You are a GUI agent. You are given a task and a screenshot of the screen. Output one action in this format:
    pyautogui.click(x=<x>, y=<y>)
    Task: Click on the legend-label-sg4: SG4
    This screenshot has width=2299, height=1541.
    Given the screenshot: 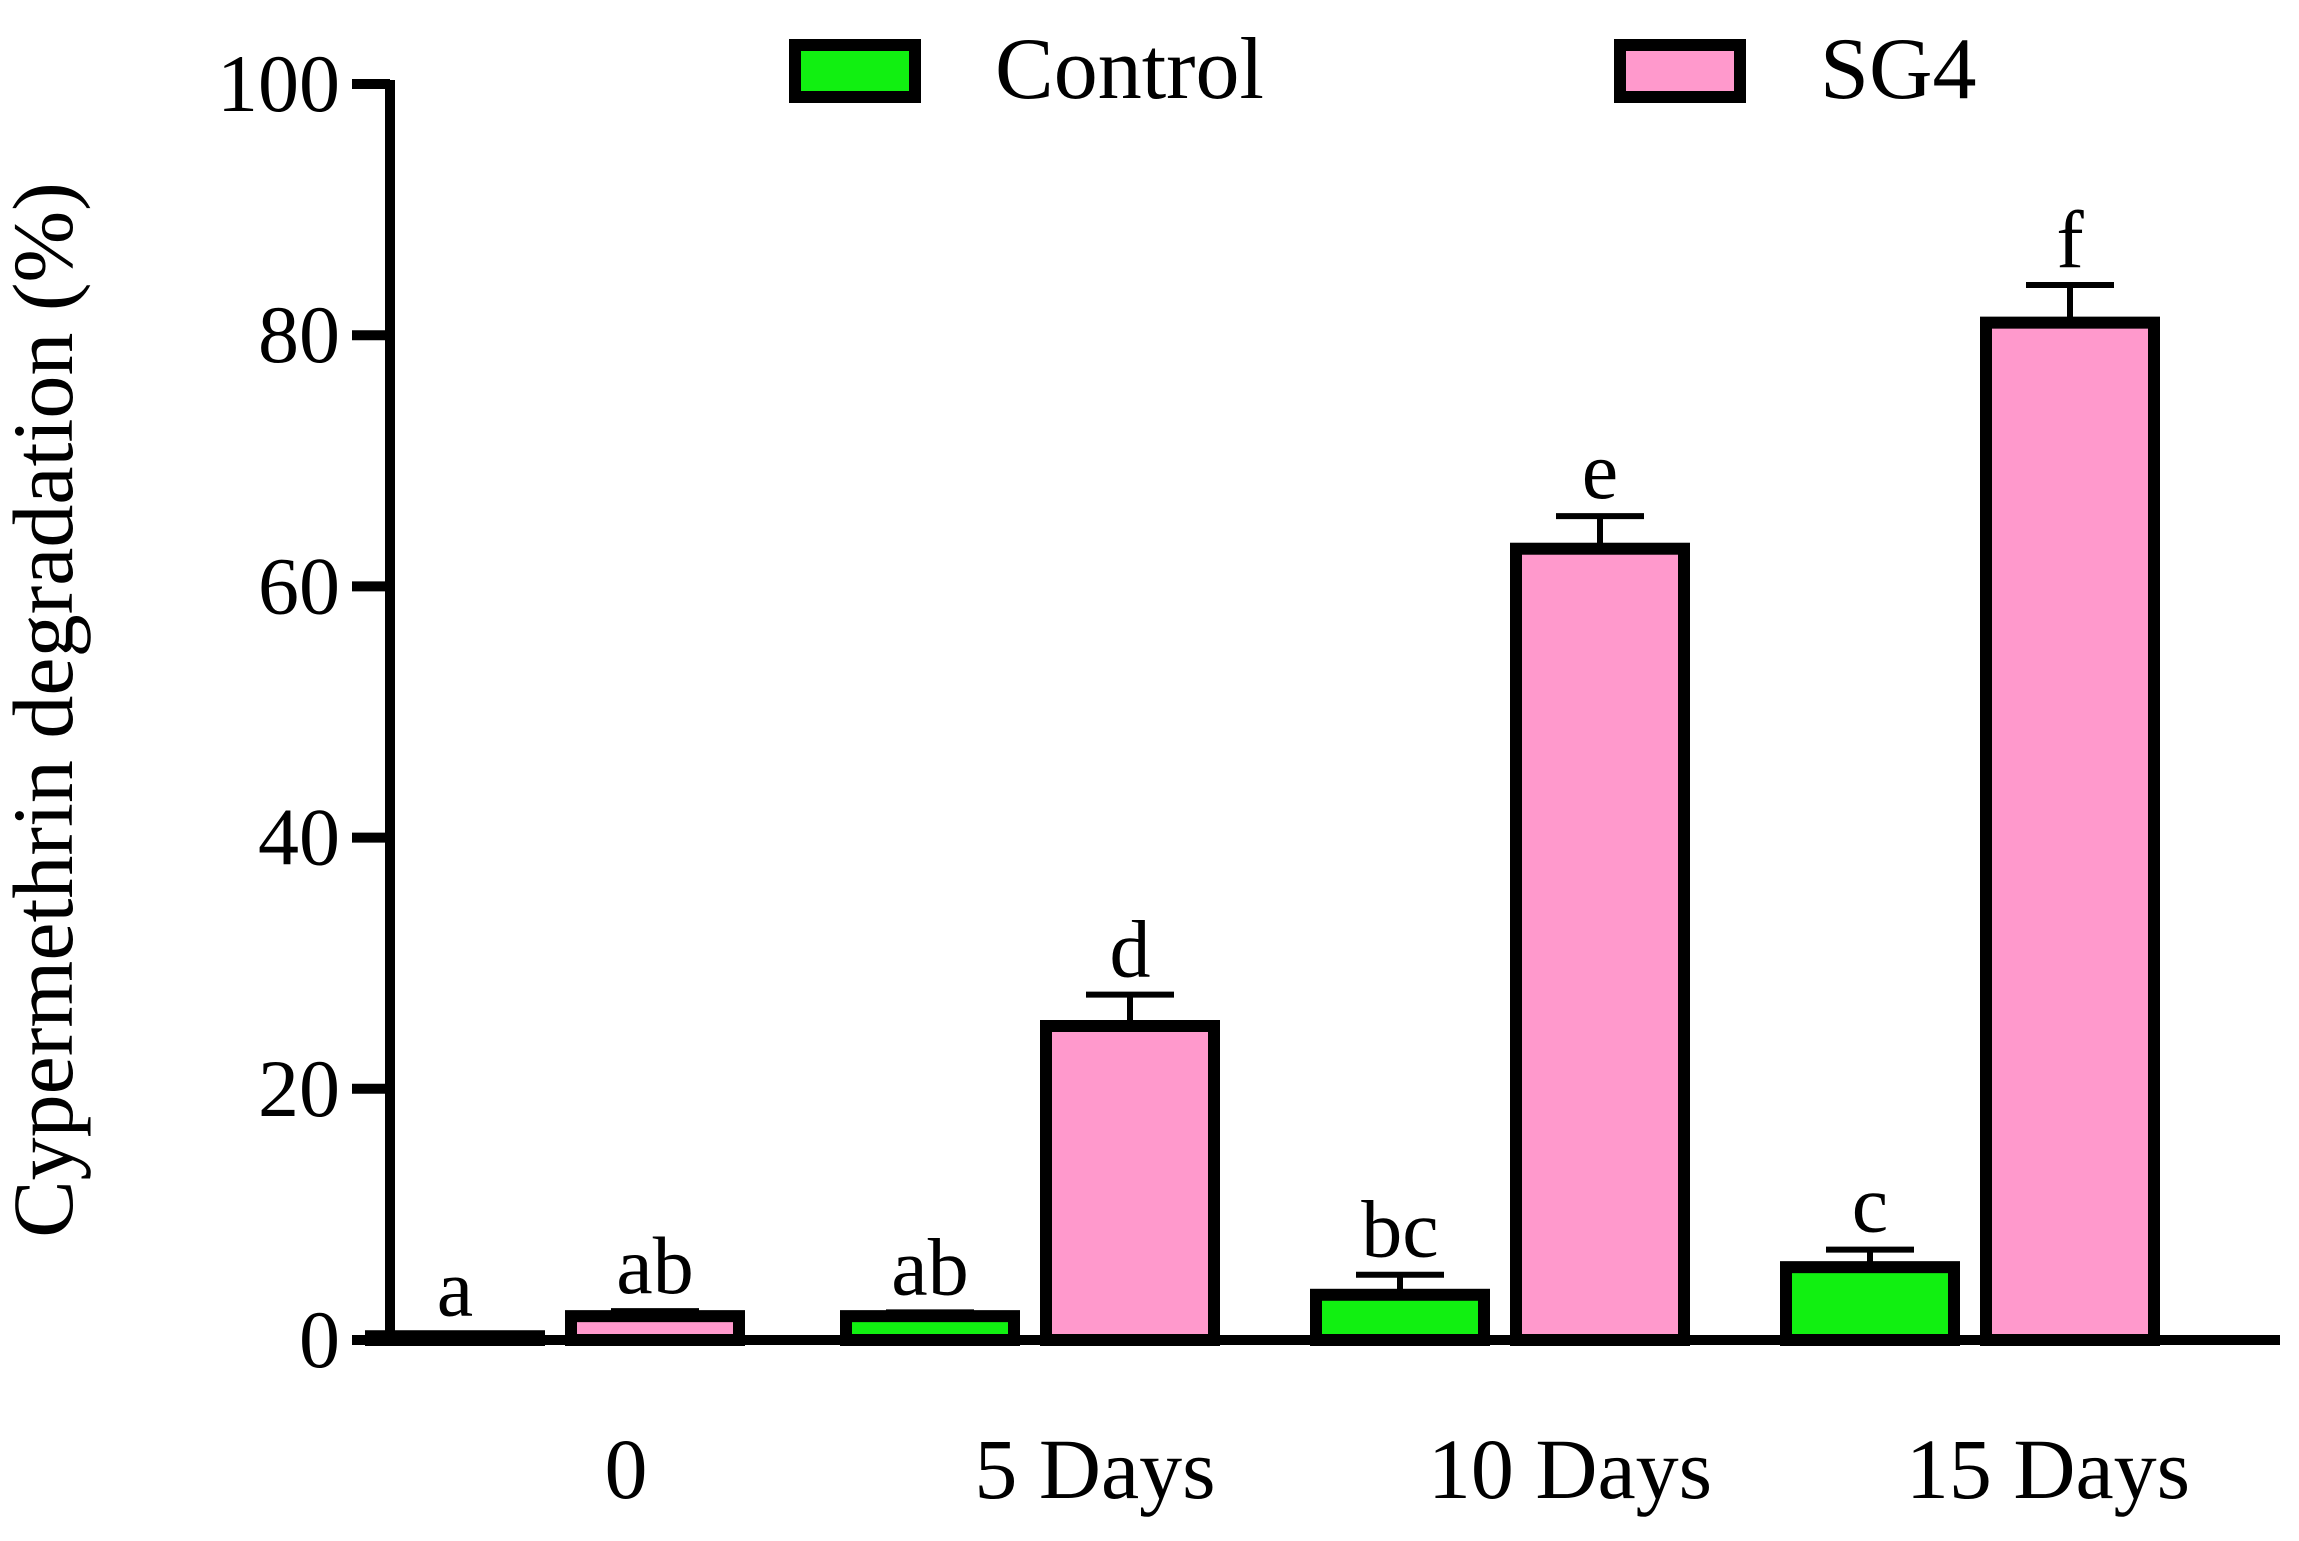 What is the action you would take?
    pyautogui.click(x=1898, y=69)
    